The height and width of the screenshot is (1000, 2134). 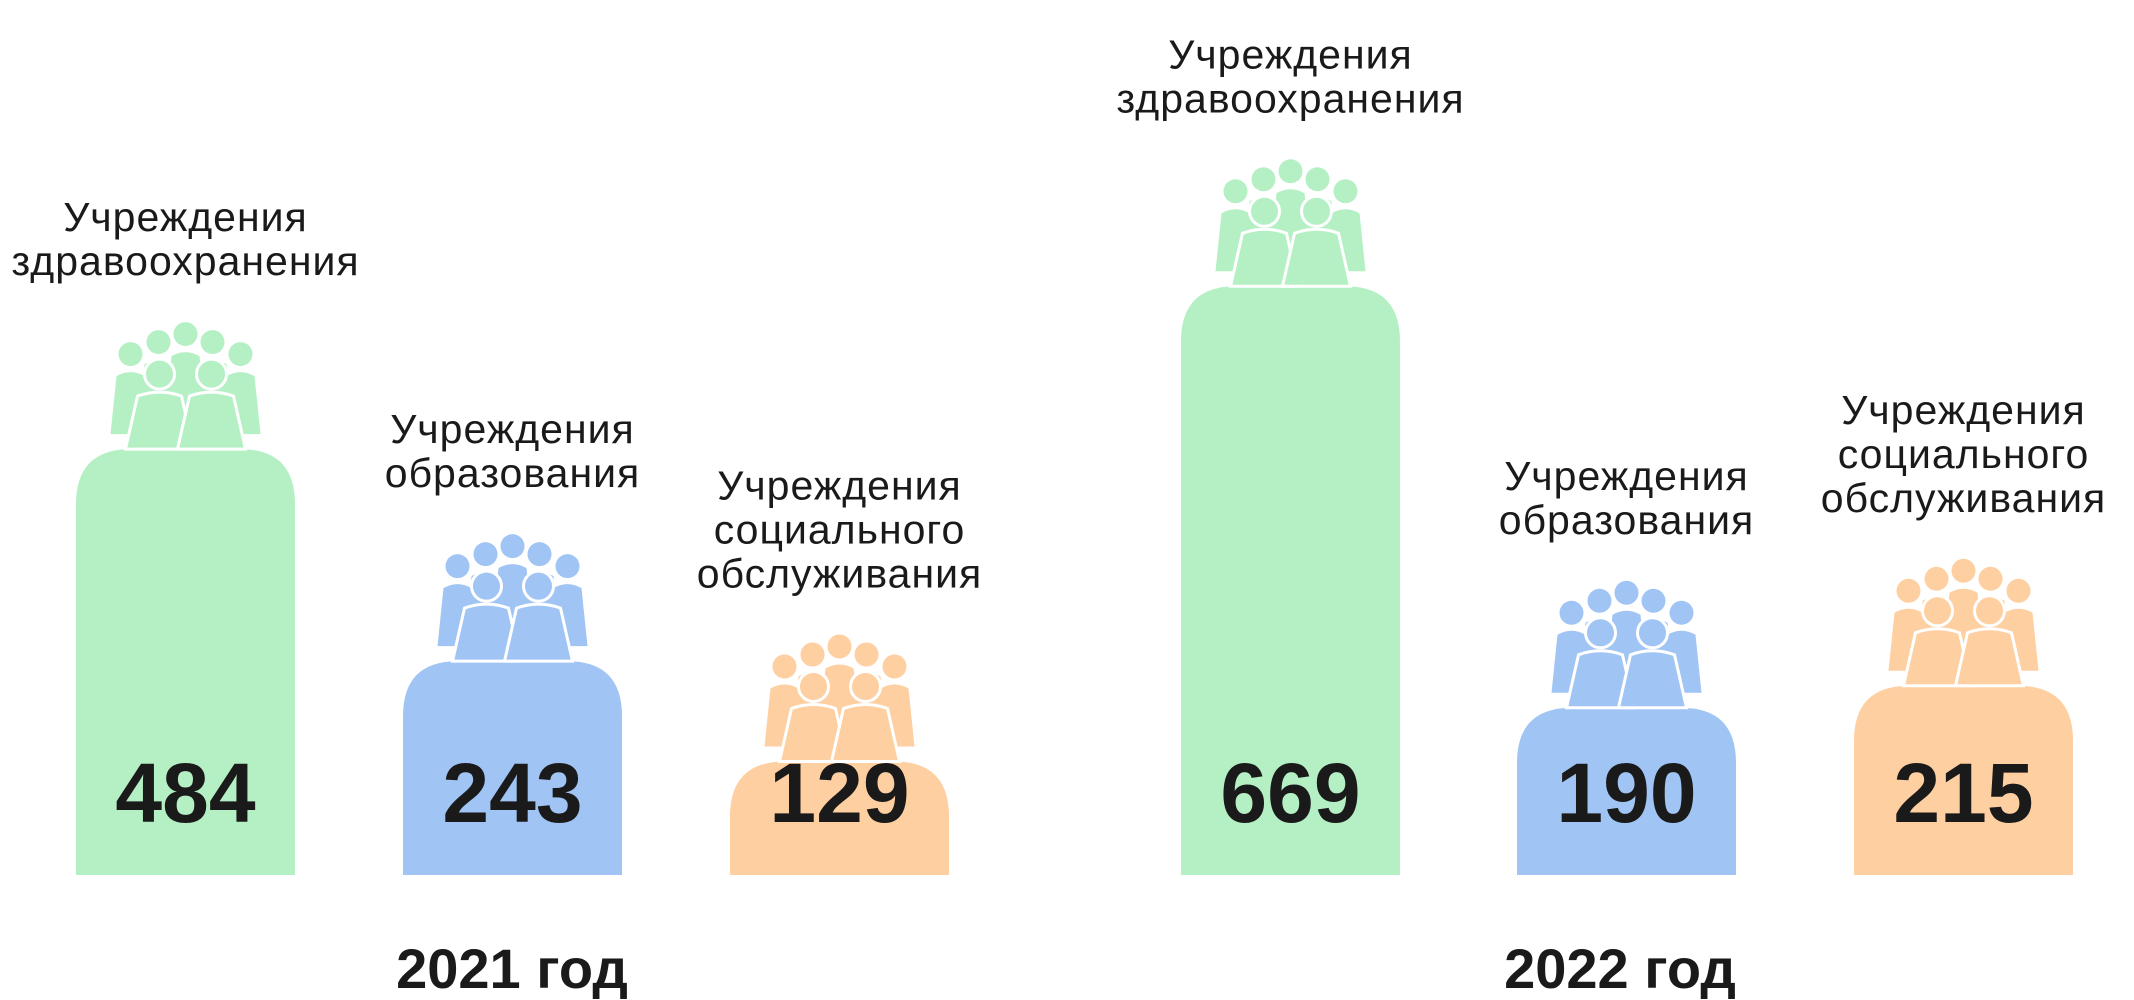 What do you see at coordinates (1963, 793) in the screenshot?
I see `value-label: 215` at bounding box center [1963, 793].